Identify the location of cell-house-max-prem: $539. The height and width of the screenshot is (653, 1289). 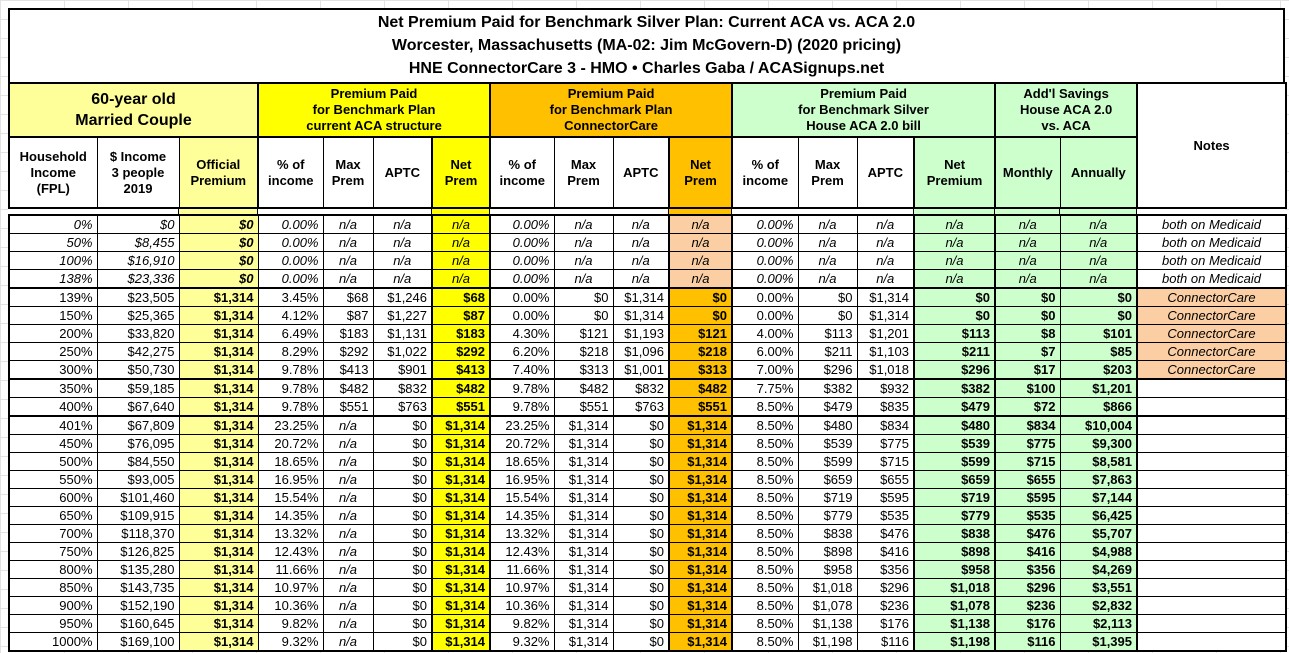
(827, 443).